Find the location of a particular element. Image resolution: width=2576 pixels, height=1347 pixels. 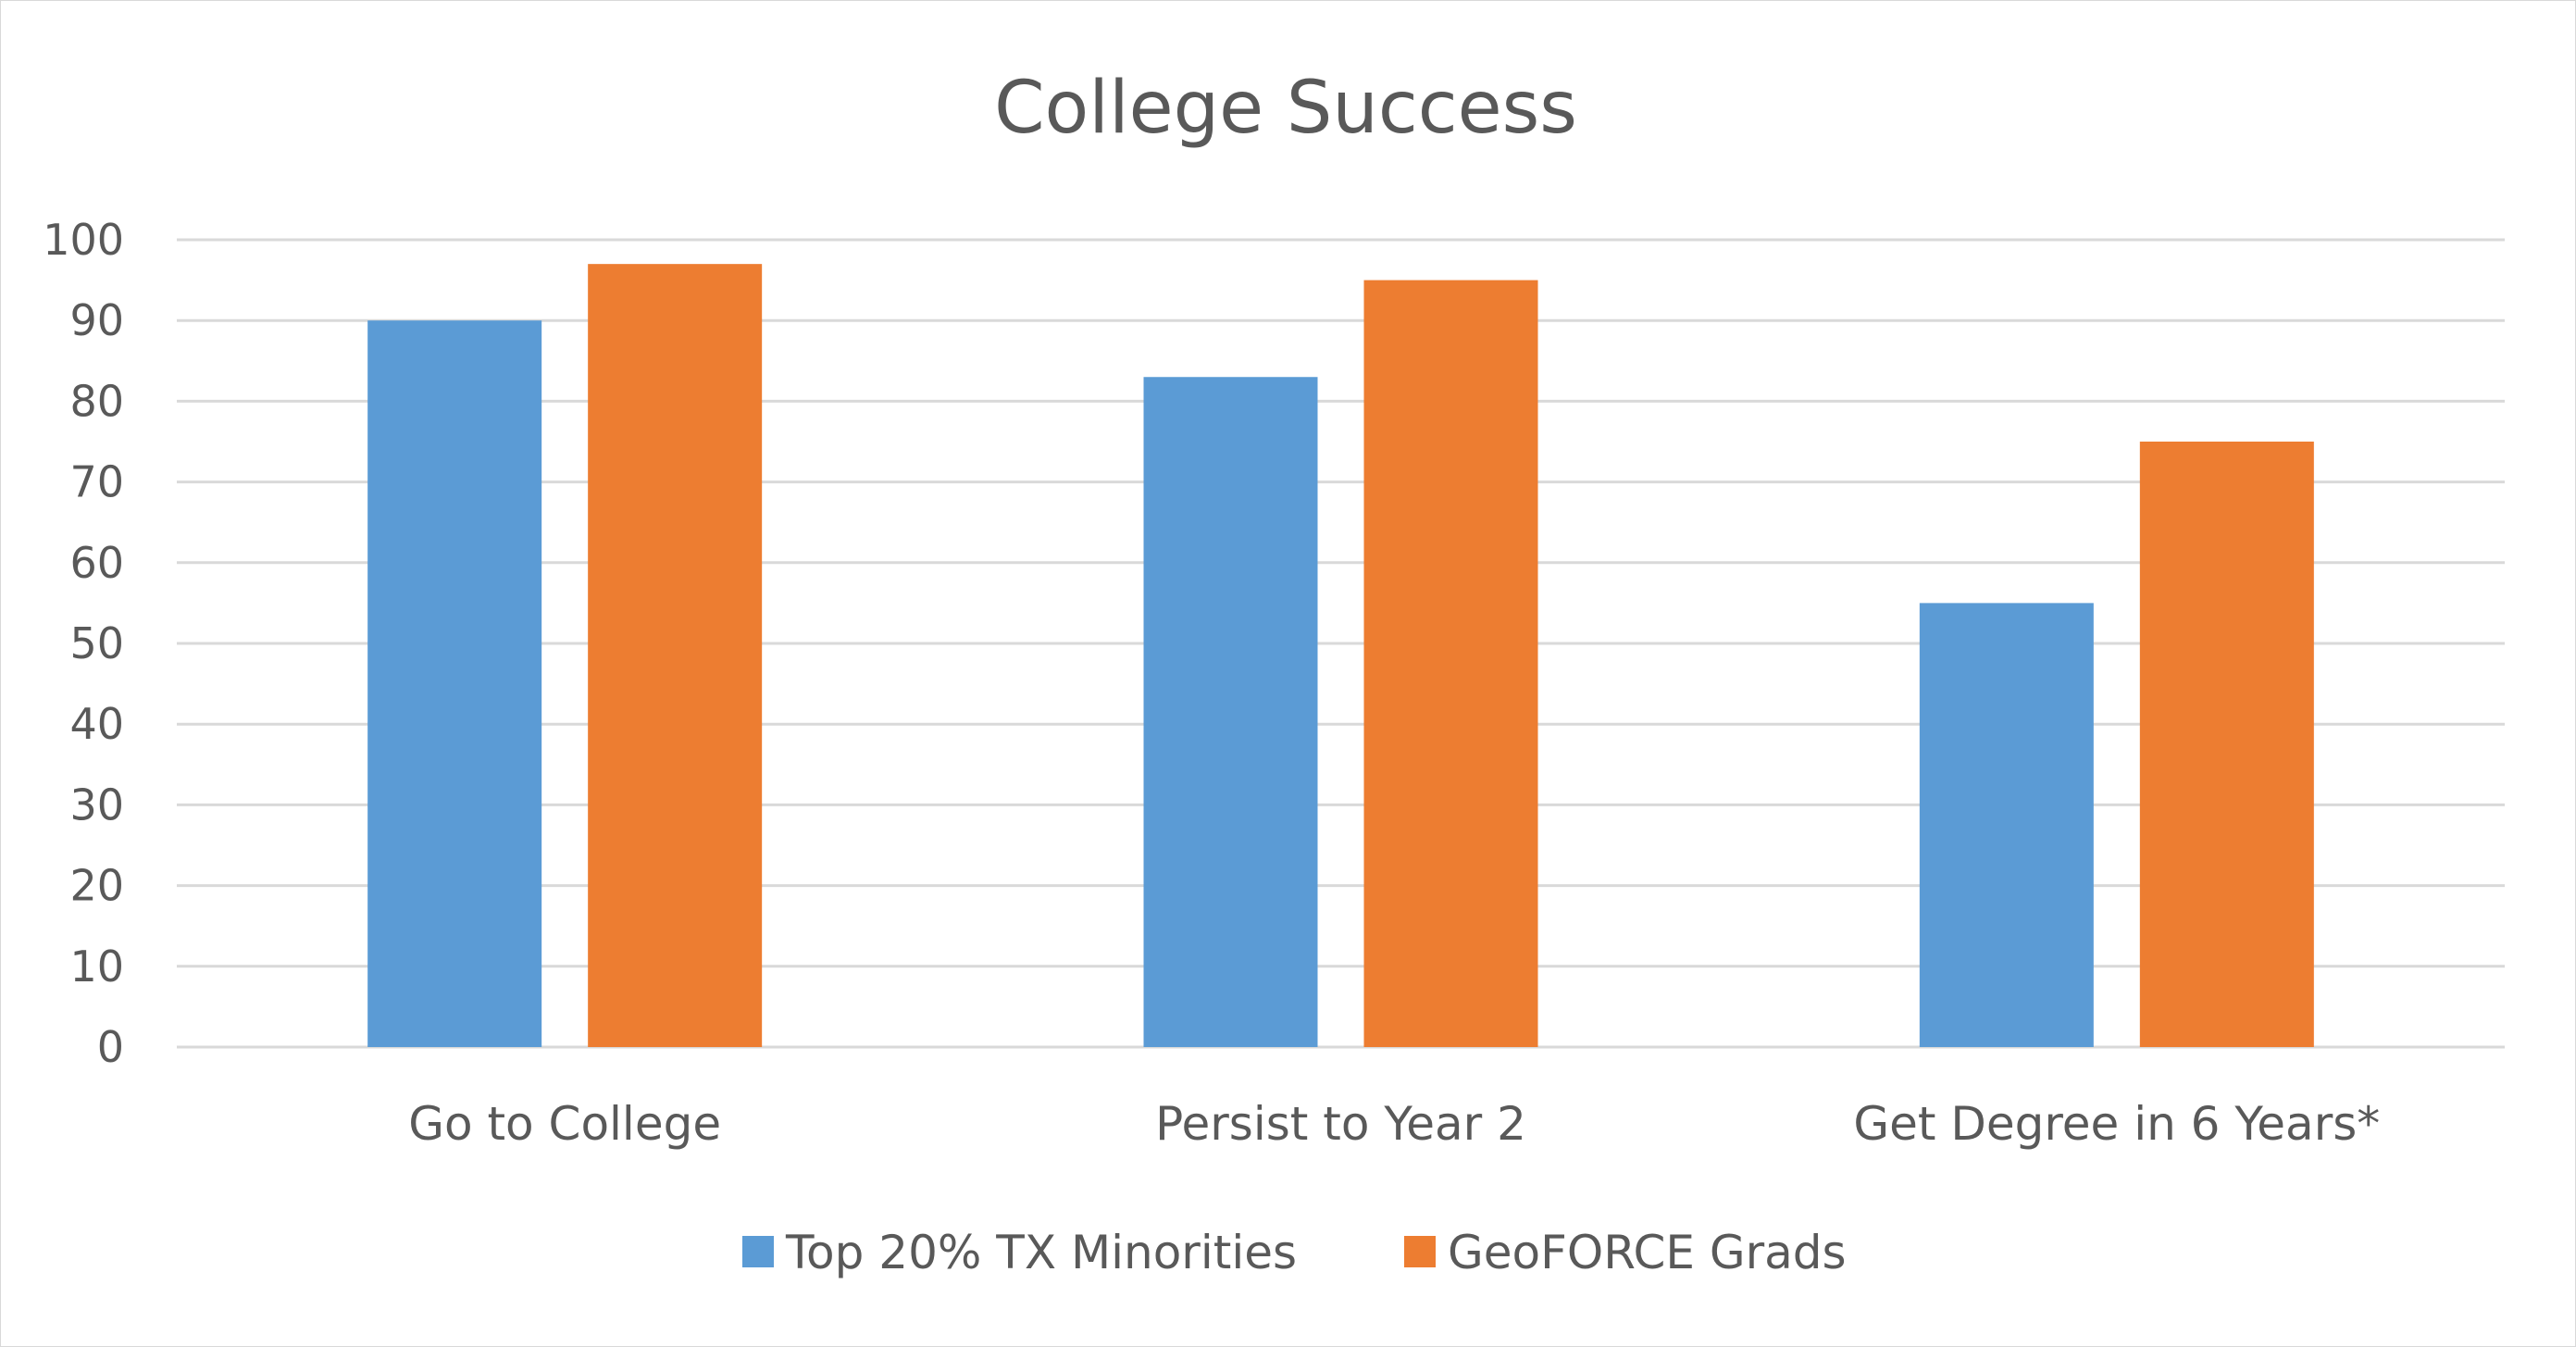

y-tick-label: 90 is located at coordinates (96, 320).